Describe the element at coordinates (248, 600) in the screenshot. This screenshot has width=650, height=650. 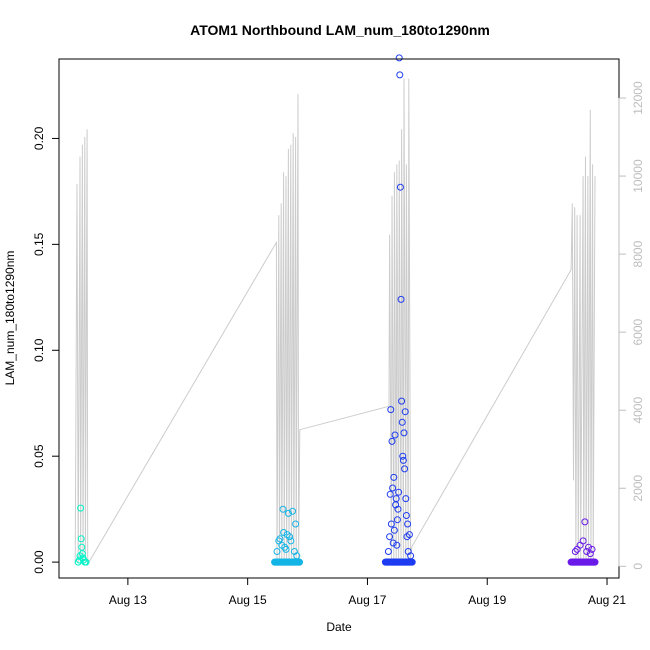
I see `x-tick-label: Aug 15` at that location.